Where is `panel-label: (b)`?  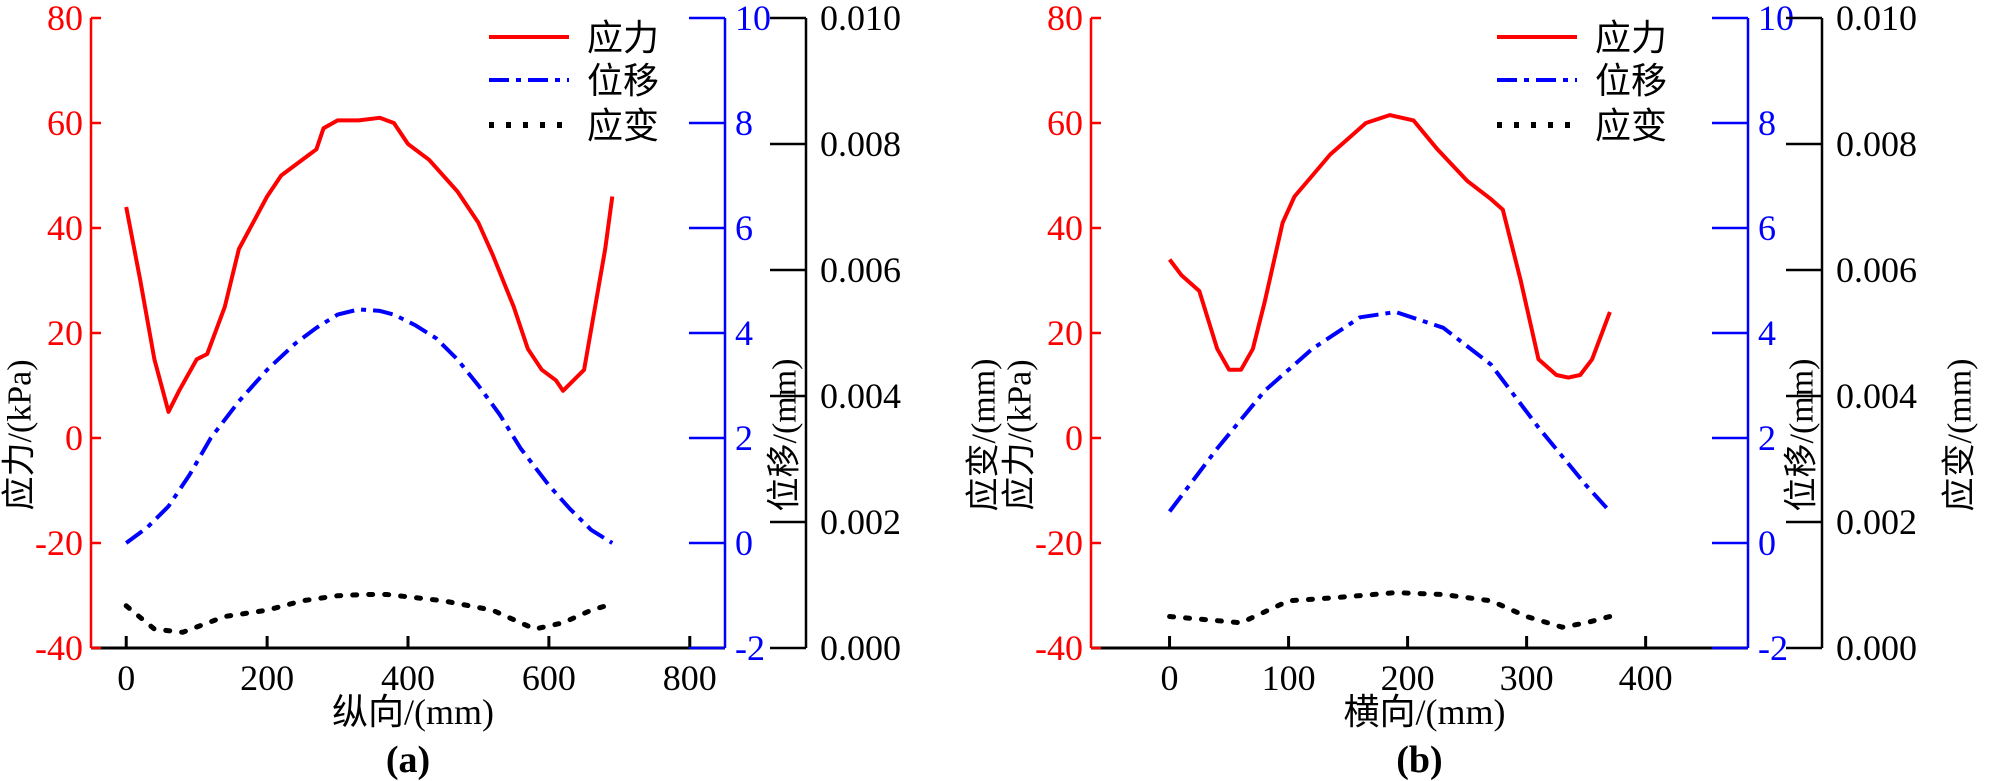 panel-label: (b) is located at coordinates (1419, 760).